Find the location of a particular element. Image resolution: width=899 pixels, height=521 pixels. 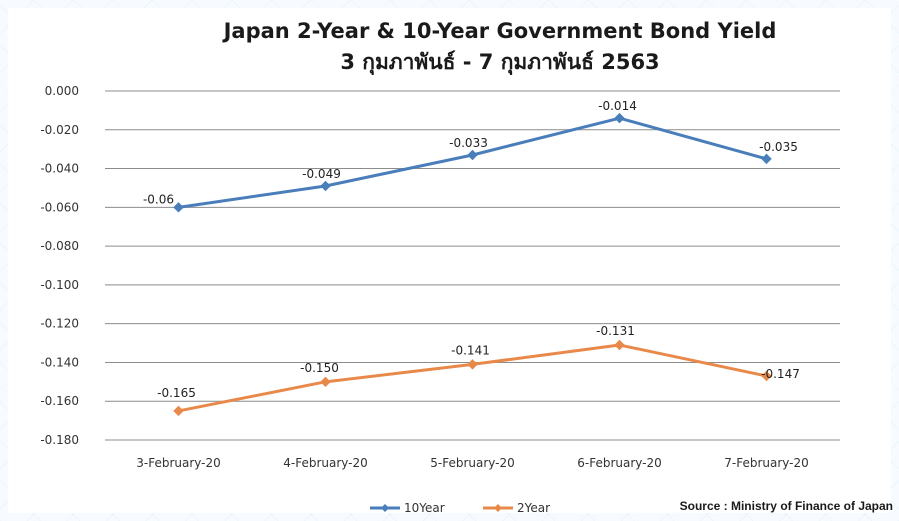

data-label-2Year: -0.165 is located at coordinates (176, 393).